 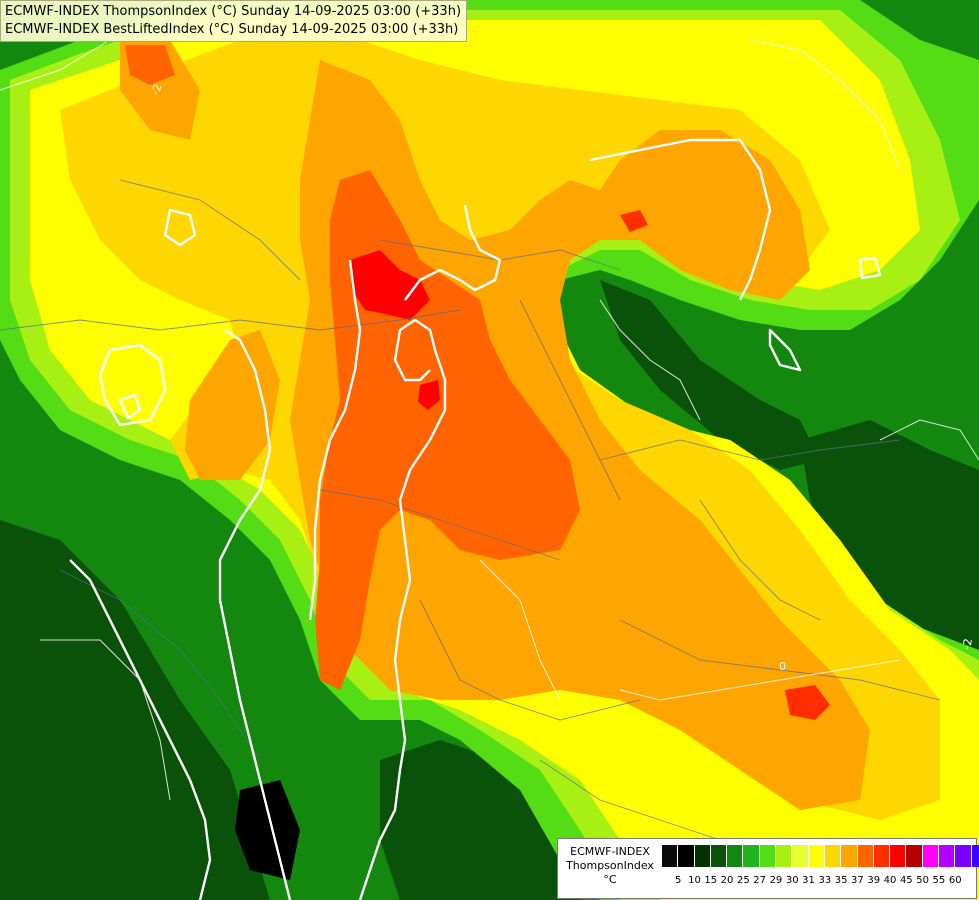 I want to click on legend-tick: 35, so click(x=841, y=880).